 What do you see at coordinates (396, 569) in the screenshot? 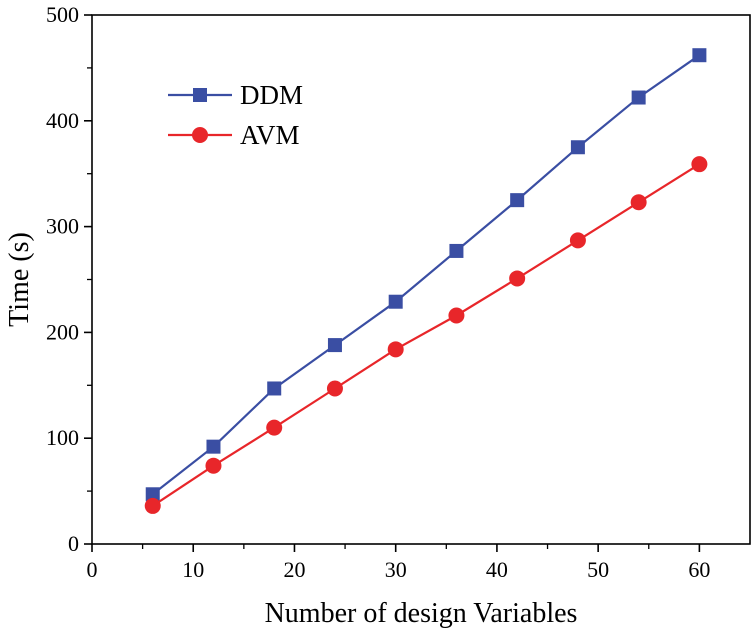
I see `x-tick-label: 30` at bounding box center [396, 569].